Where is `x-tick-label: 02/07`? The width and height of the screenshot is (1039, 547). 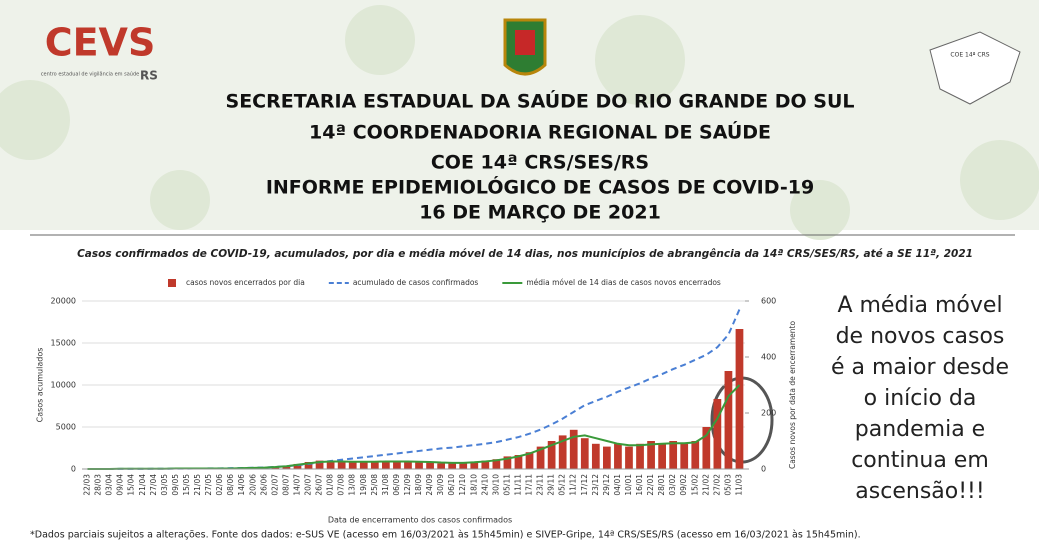
x-tick-label: 02/07 is located at coordinates (274, 485).